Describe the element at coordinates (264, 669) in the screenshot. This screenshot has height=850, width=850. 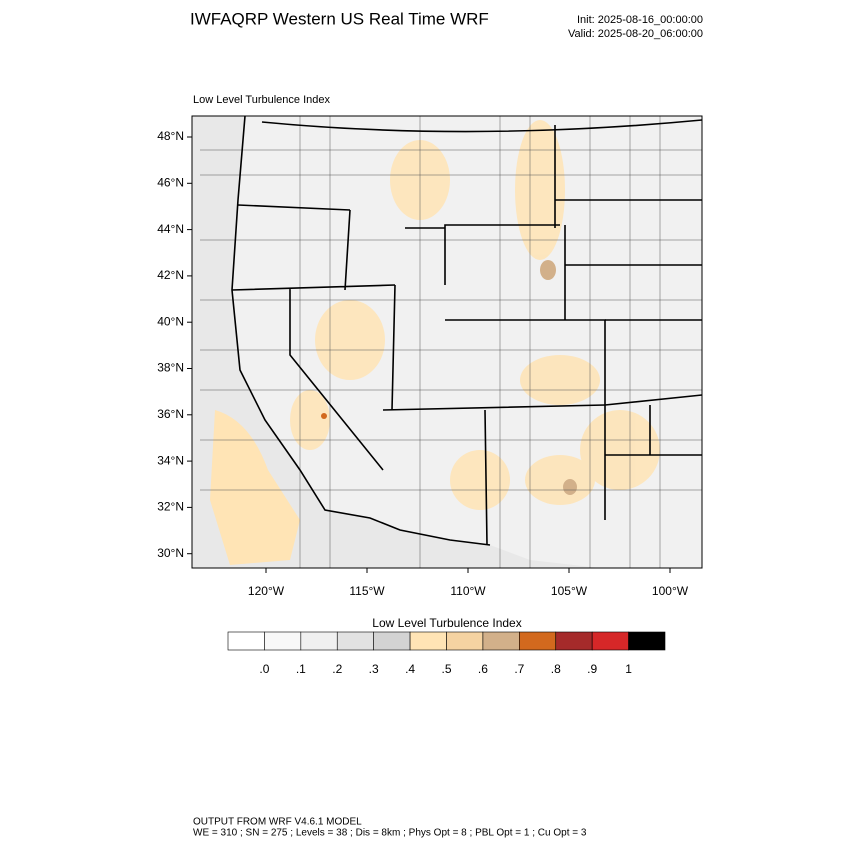
I see `colorbar-label: .0` at that location.